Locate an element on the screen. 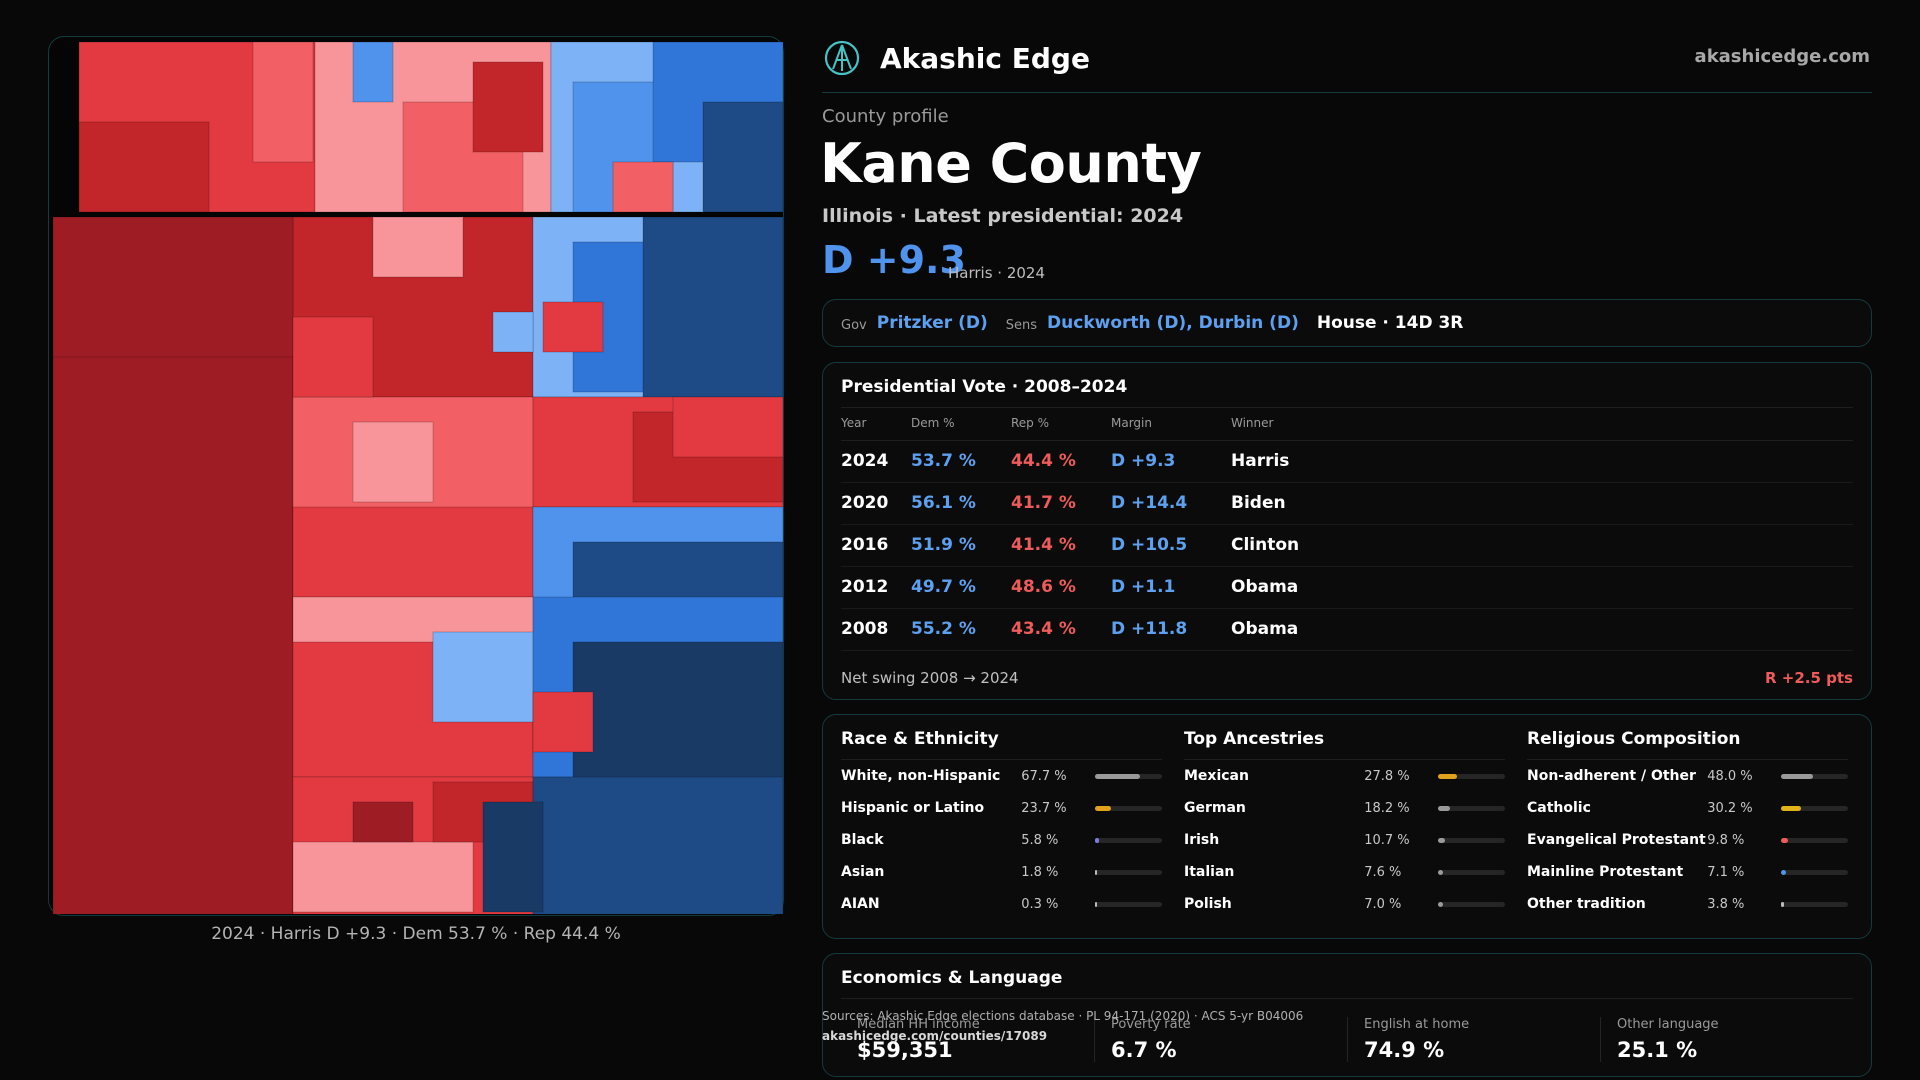 The width and height of the screenshot is (1920, 1080). econ-label: Poverty rate is located at coordinates (1150, 1024).